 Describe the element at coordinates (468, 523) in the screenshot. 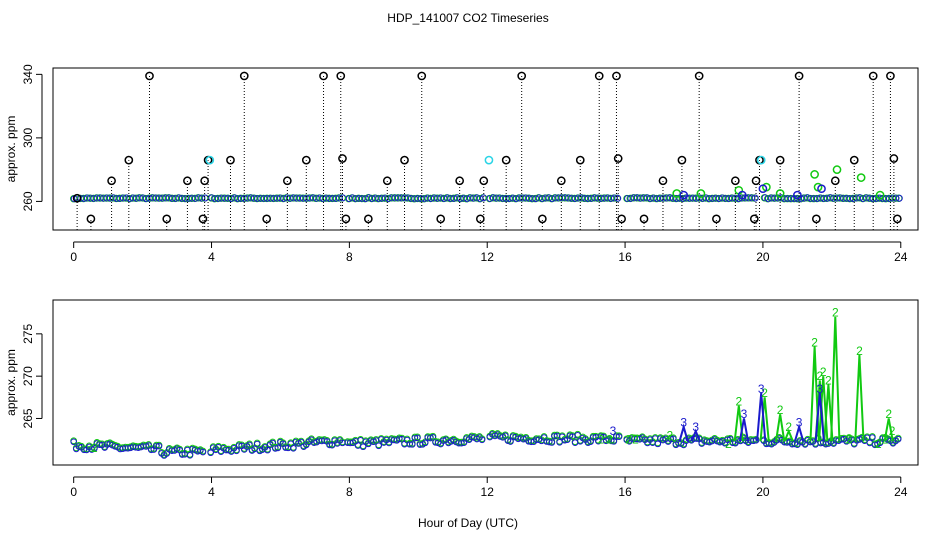

I see `x-axis-label: Hour of Day (UTC)` at that location.